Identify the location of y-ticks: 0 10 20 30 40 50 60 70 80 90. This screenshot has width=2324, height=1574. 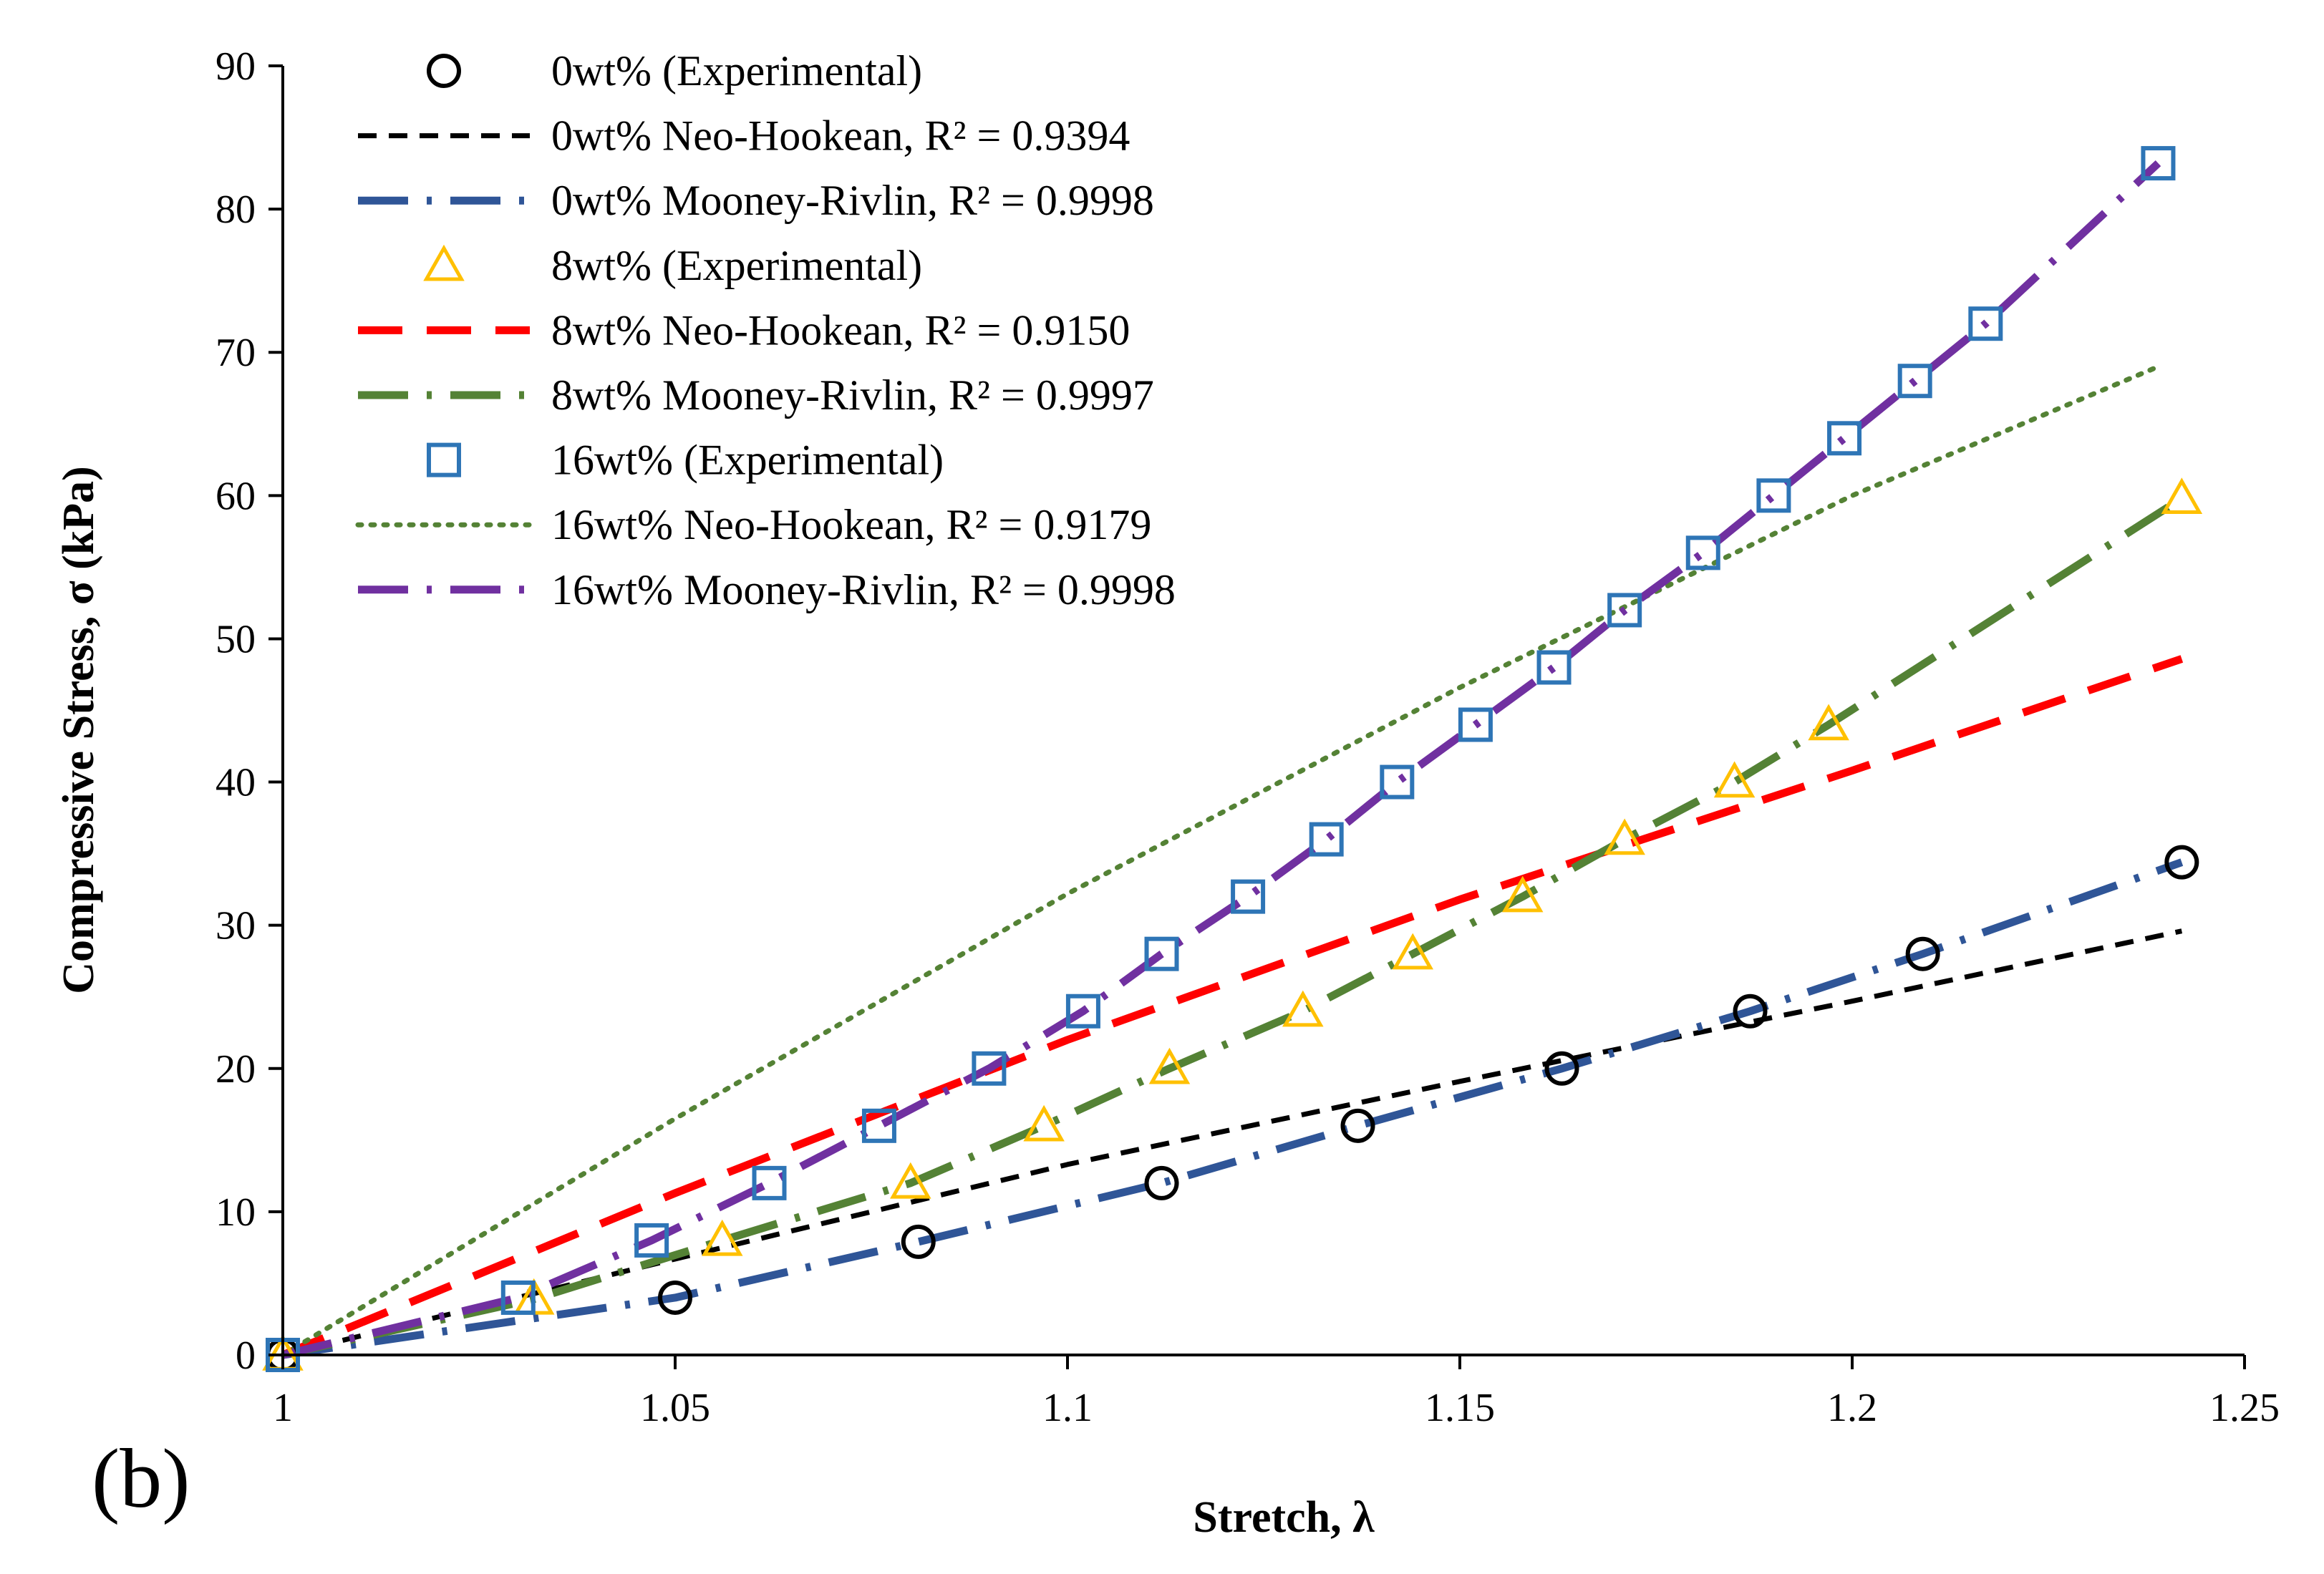
(249, 711).